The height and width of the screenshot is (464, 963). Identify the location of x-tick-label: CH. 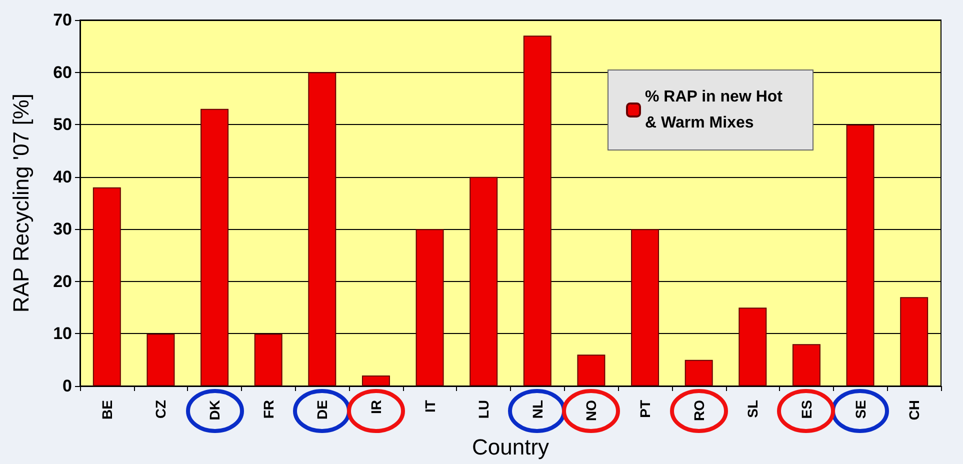
(914, 410).